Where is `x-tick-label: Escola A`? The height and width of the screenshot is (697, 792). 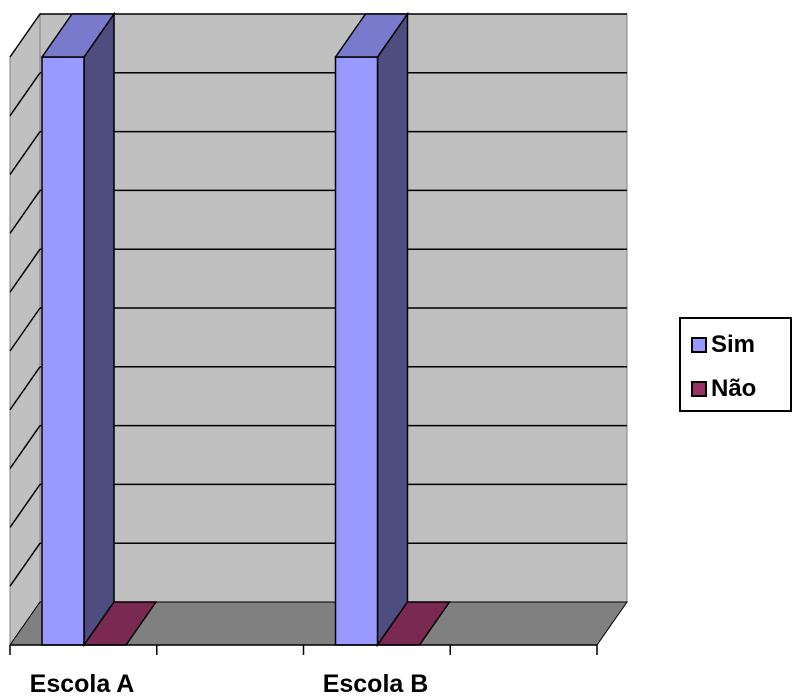 x-tick-label: Escola A is located at coordinates (82, 683).